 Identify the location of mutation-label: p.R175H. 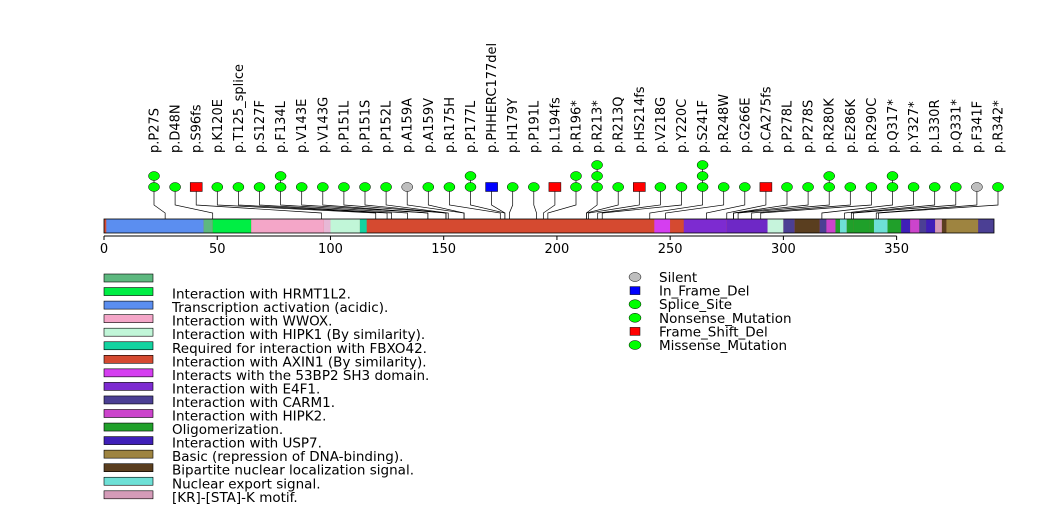
(450, 125).